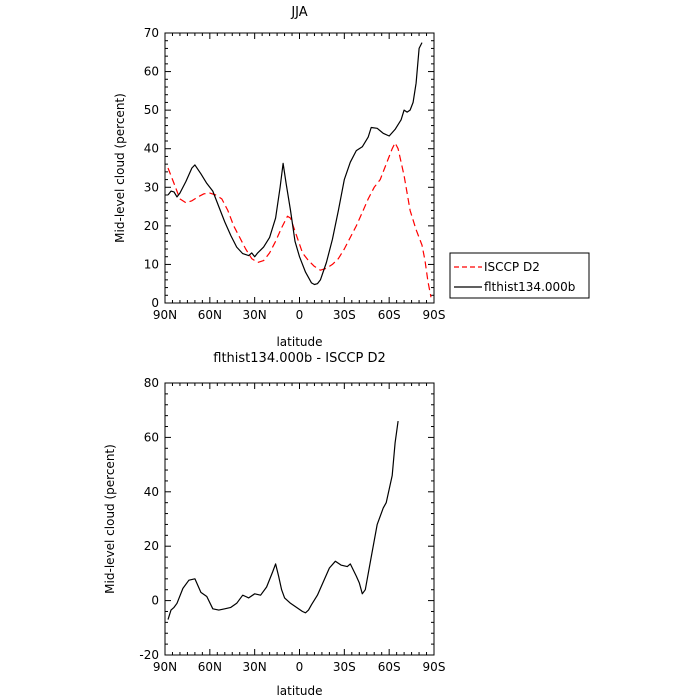 Image resolution: width=700 pixels, height=700 pixels. I want to click on legend-box, so click(519, 275).